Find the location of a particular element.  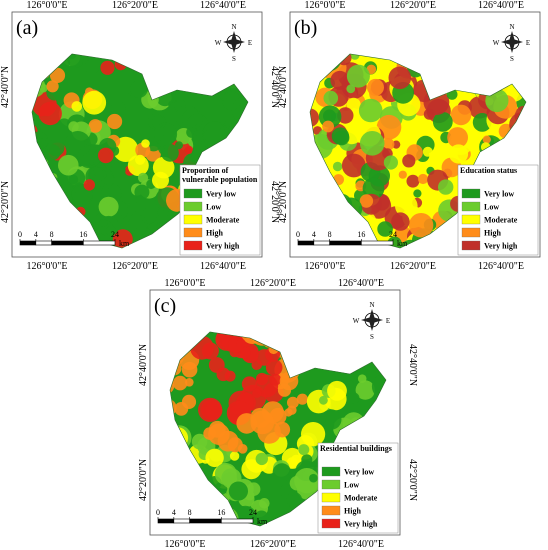

legend-label: High is located at coordinates (352, 511).